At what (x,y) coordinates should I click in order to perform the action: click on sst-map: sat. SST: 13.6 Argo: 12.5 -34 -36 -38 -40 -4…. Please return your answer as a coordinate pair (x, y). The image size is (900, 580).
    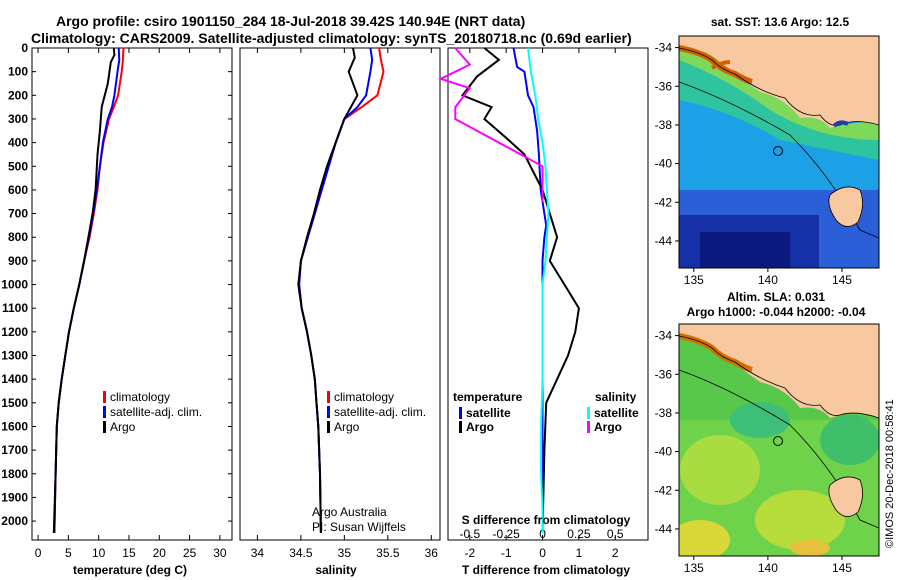
    Looking at the image, I should click on (767, 151).